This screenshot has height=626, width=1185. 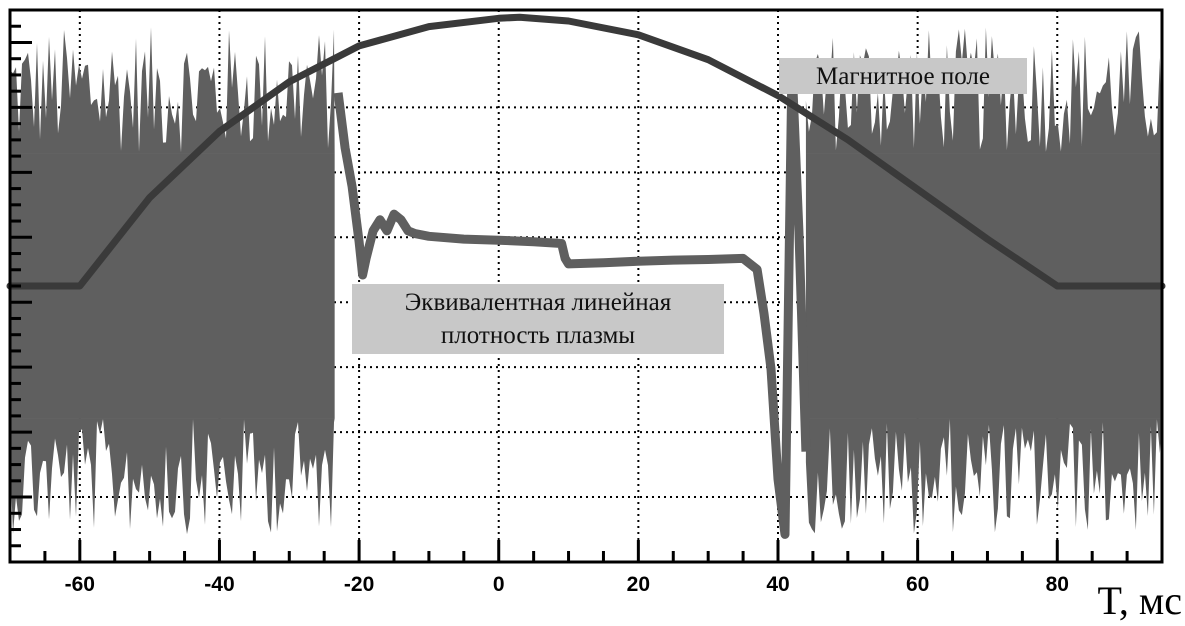 I want to click on annotation-magnetic-field: Магнитное поле, so click(x=903, y=76).